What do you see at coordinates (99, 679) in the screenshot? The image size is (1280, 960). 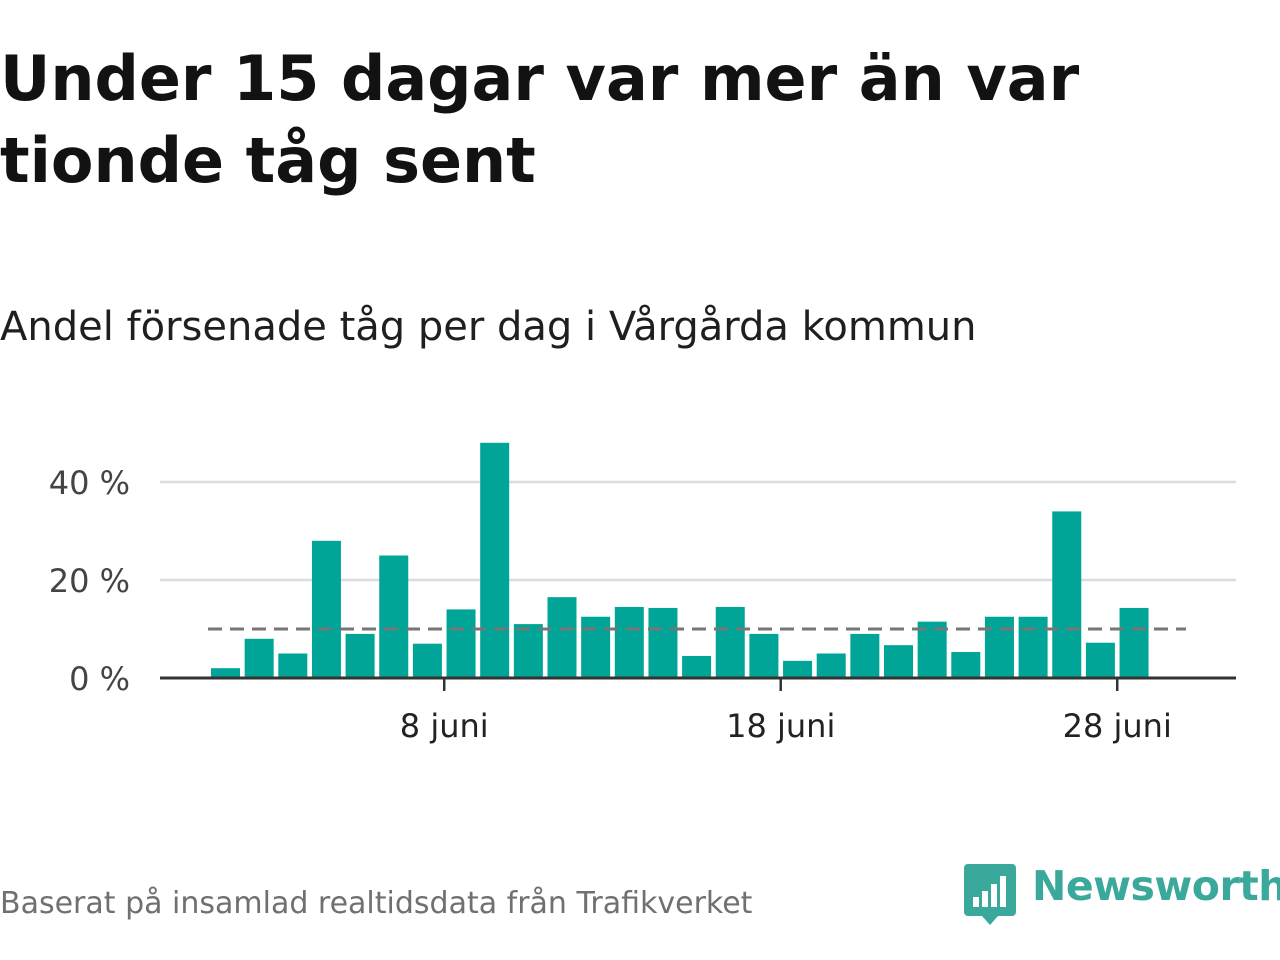 I see `y-tick-label: 0 %` at bounding box center [99, 679].